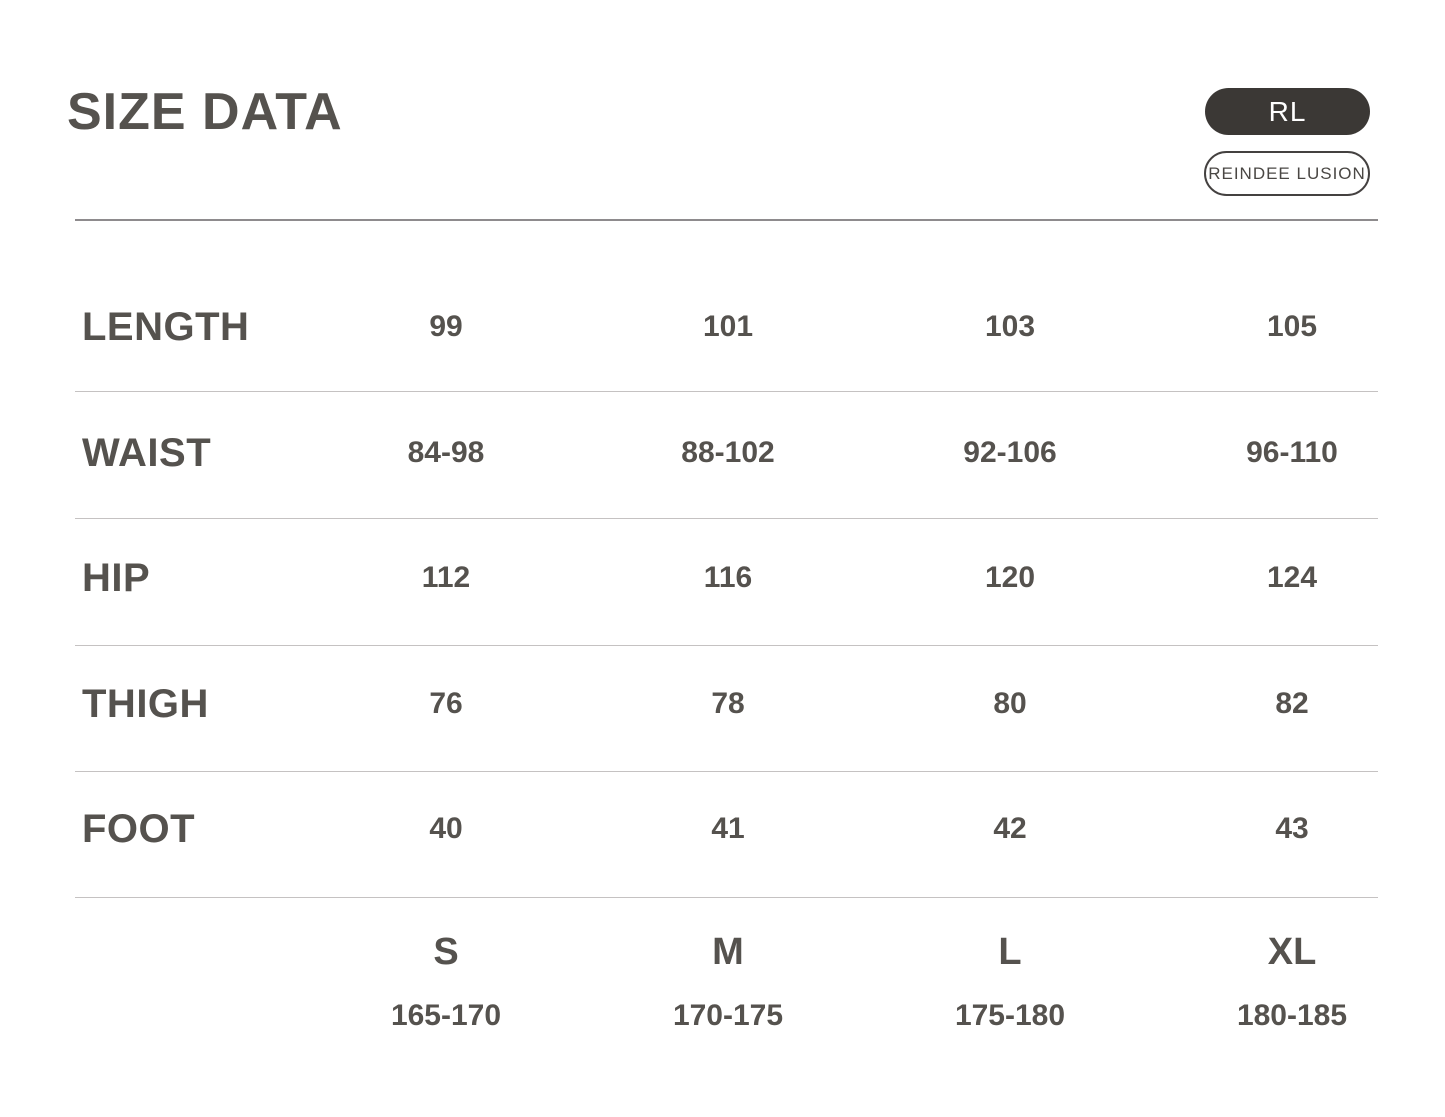  What do you see at coordinates (1010, 952) in the screenshot?
I see `size-label: L` at bounding box center [1010, 952].